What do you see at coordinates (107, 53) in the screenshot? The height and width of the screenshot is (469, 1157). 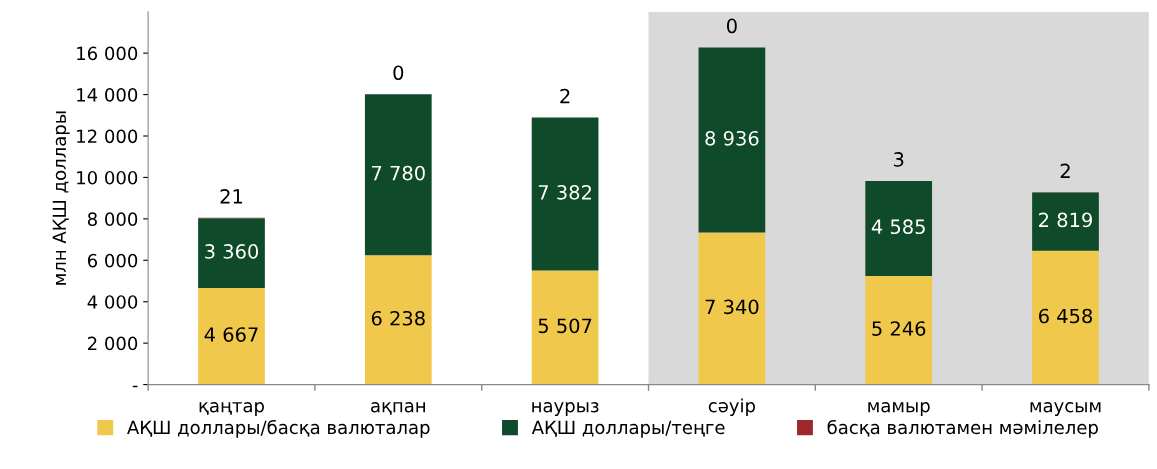 I see `y-tick-label: 16 000` at bounding box center [107, 53].